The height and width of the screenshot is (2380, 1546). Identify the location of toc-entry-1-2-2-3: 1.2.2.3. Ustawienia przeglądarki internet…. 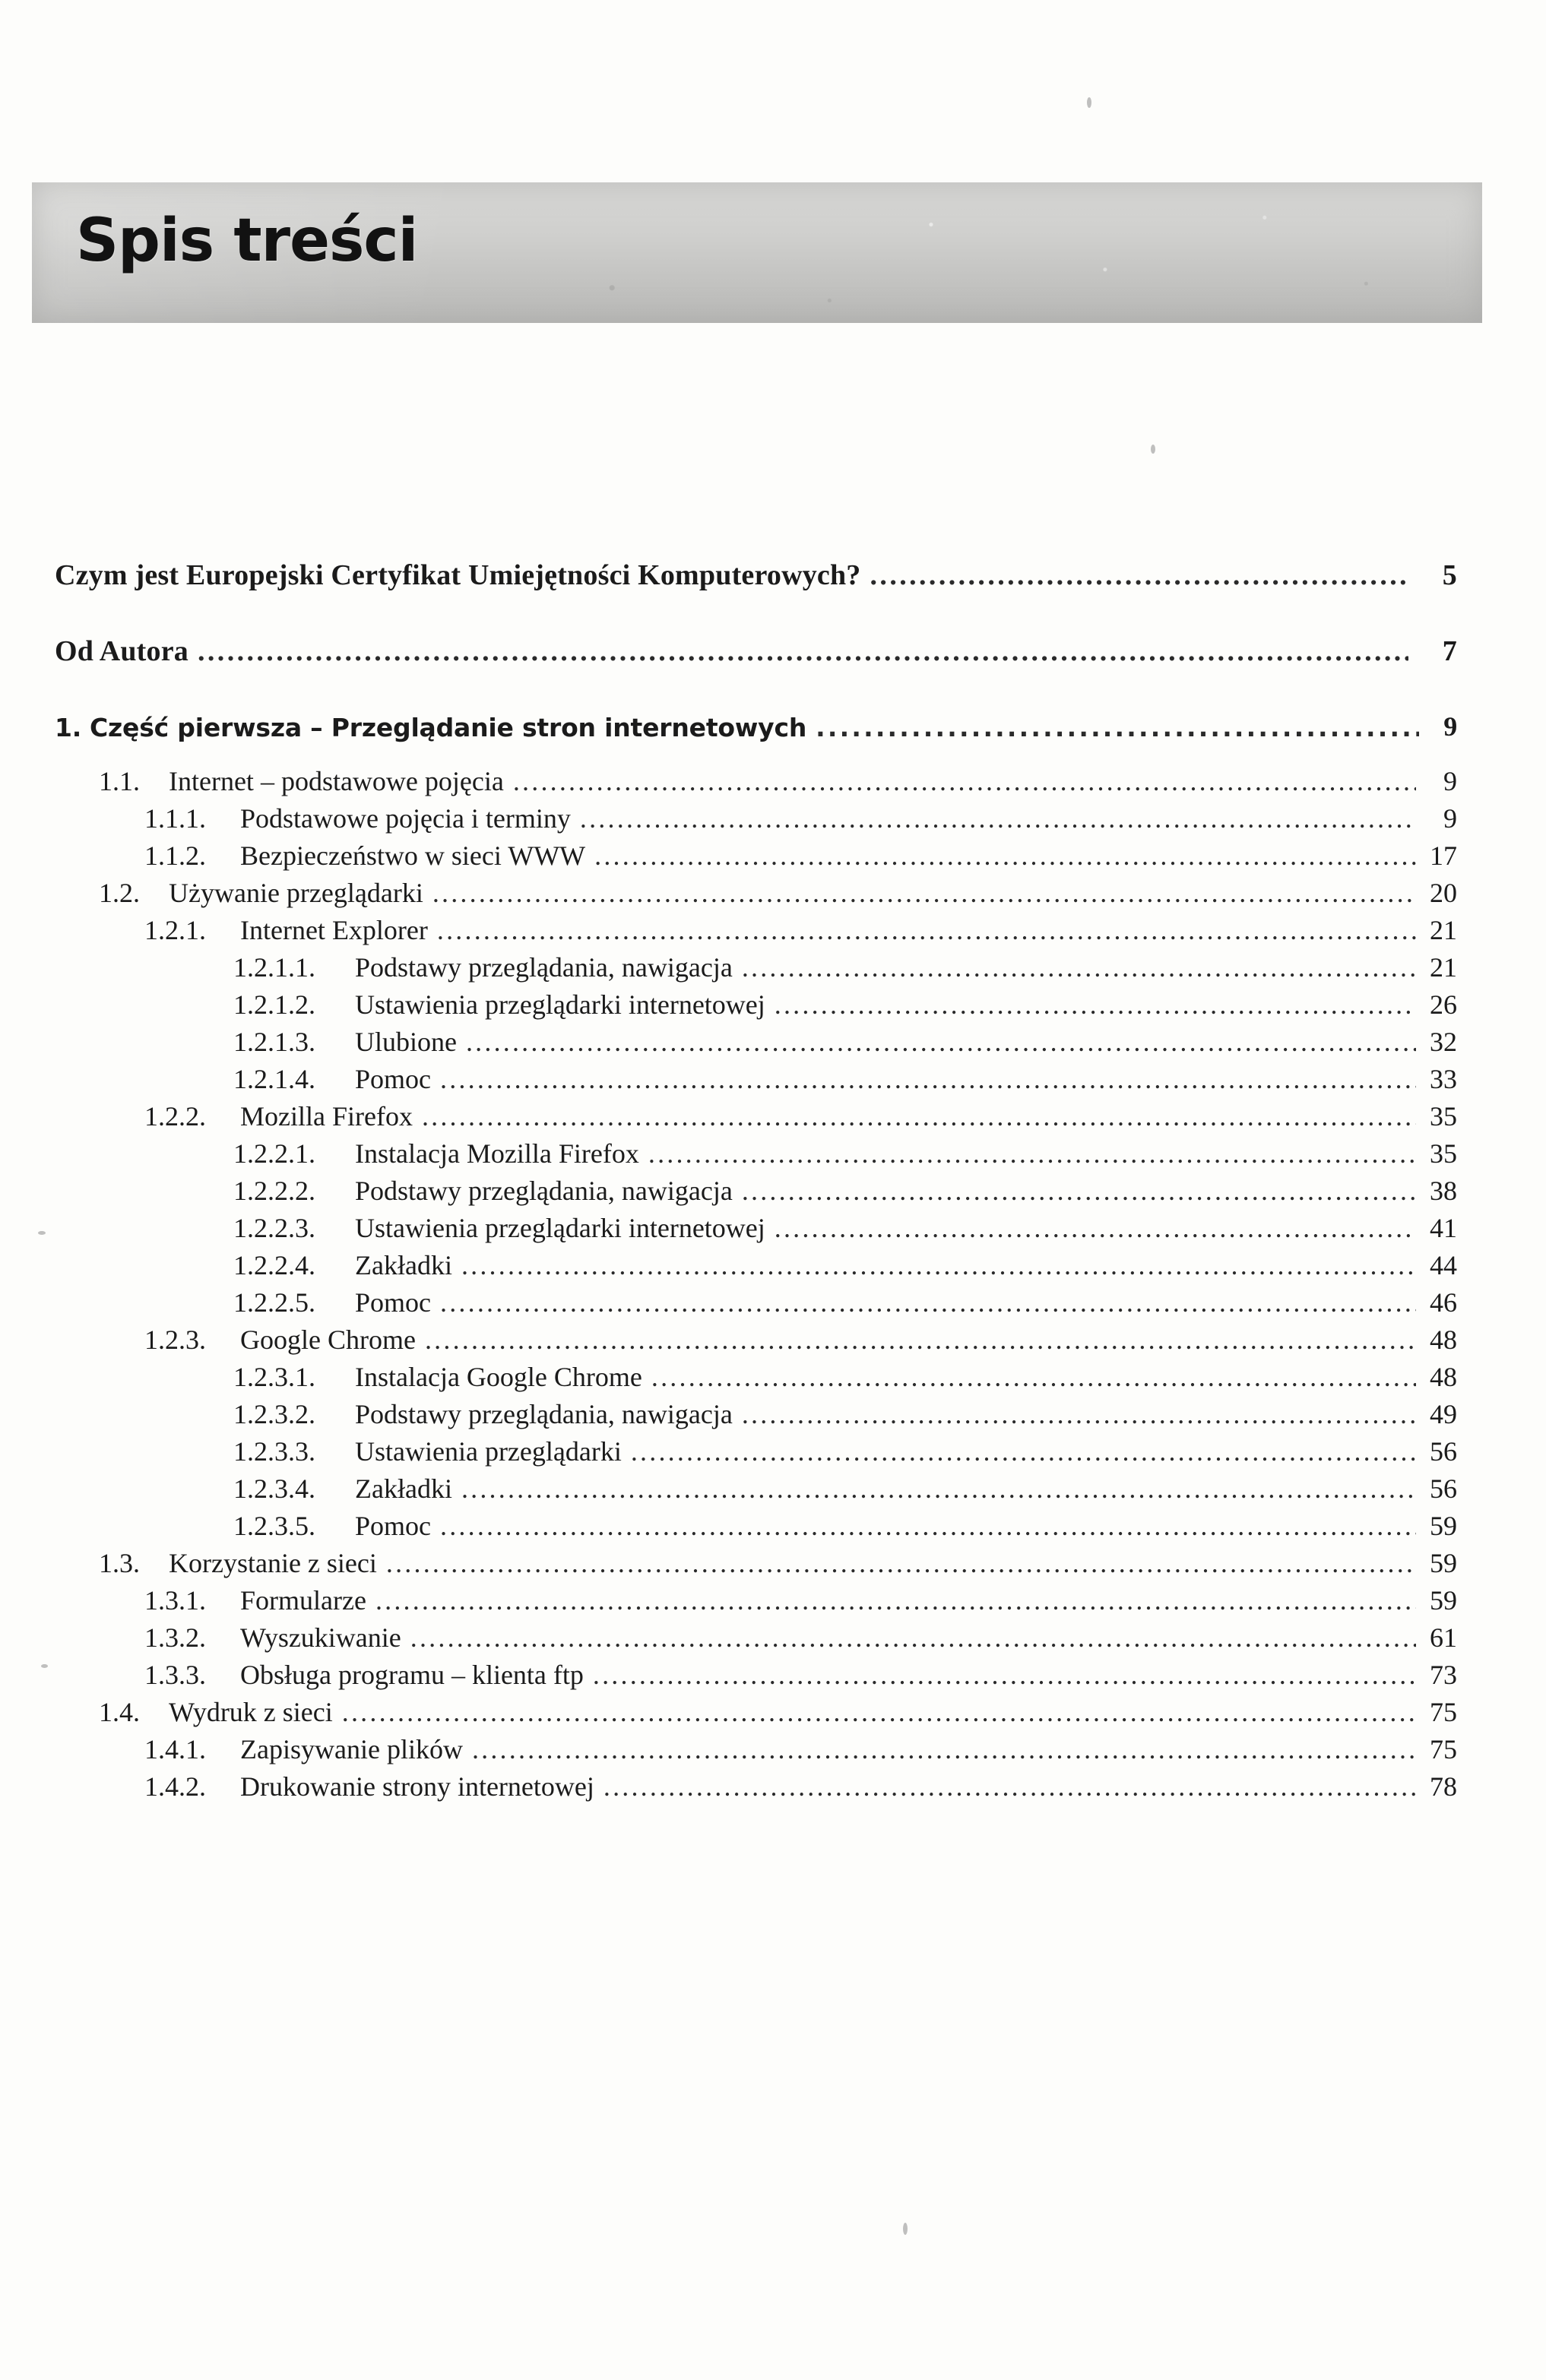
(845, 1228).